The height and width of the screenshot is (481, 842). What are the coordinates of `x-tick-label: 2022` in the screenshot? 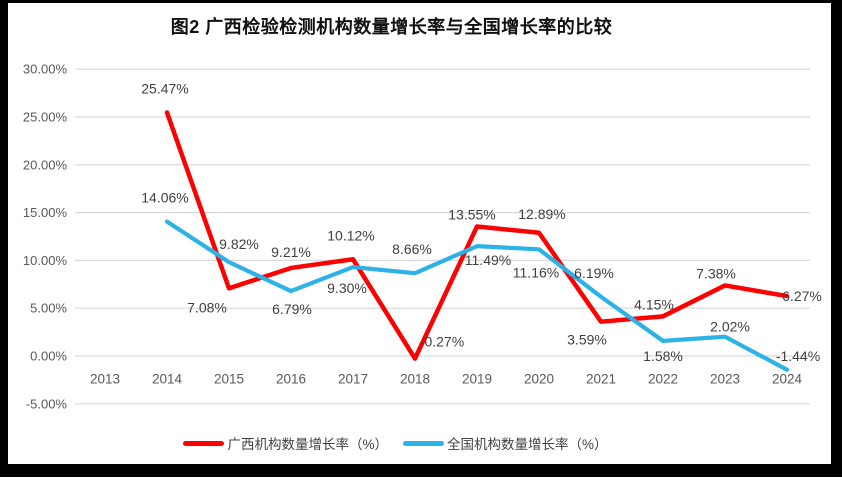 It's located at (663, 379).